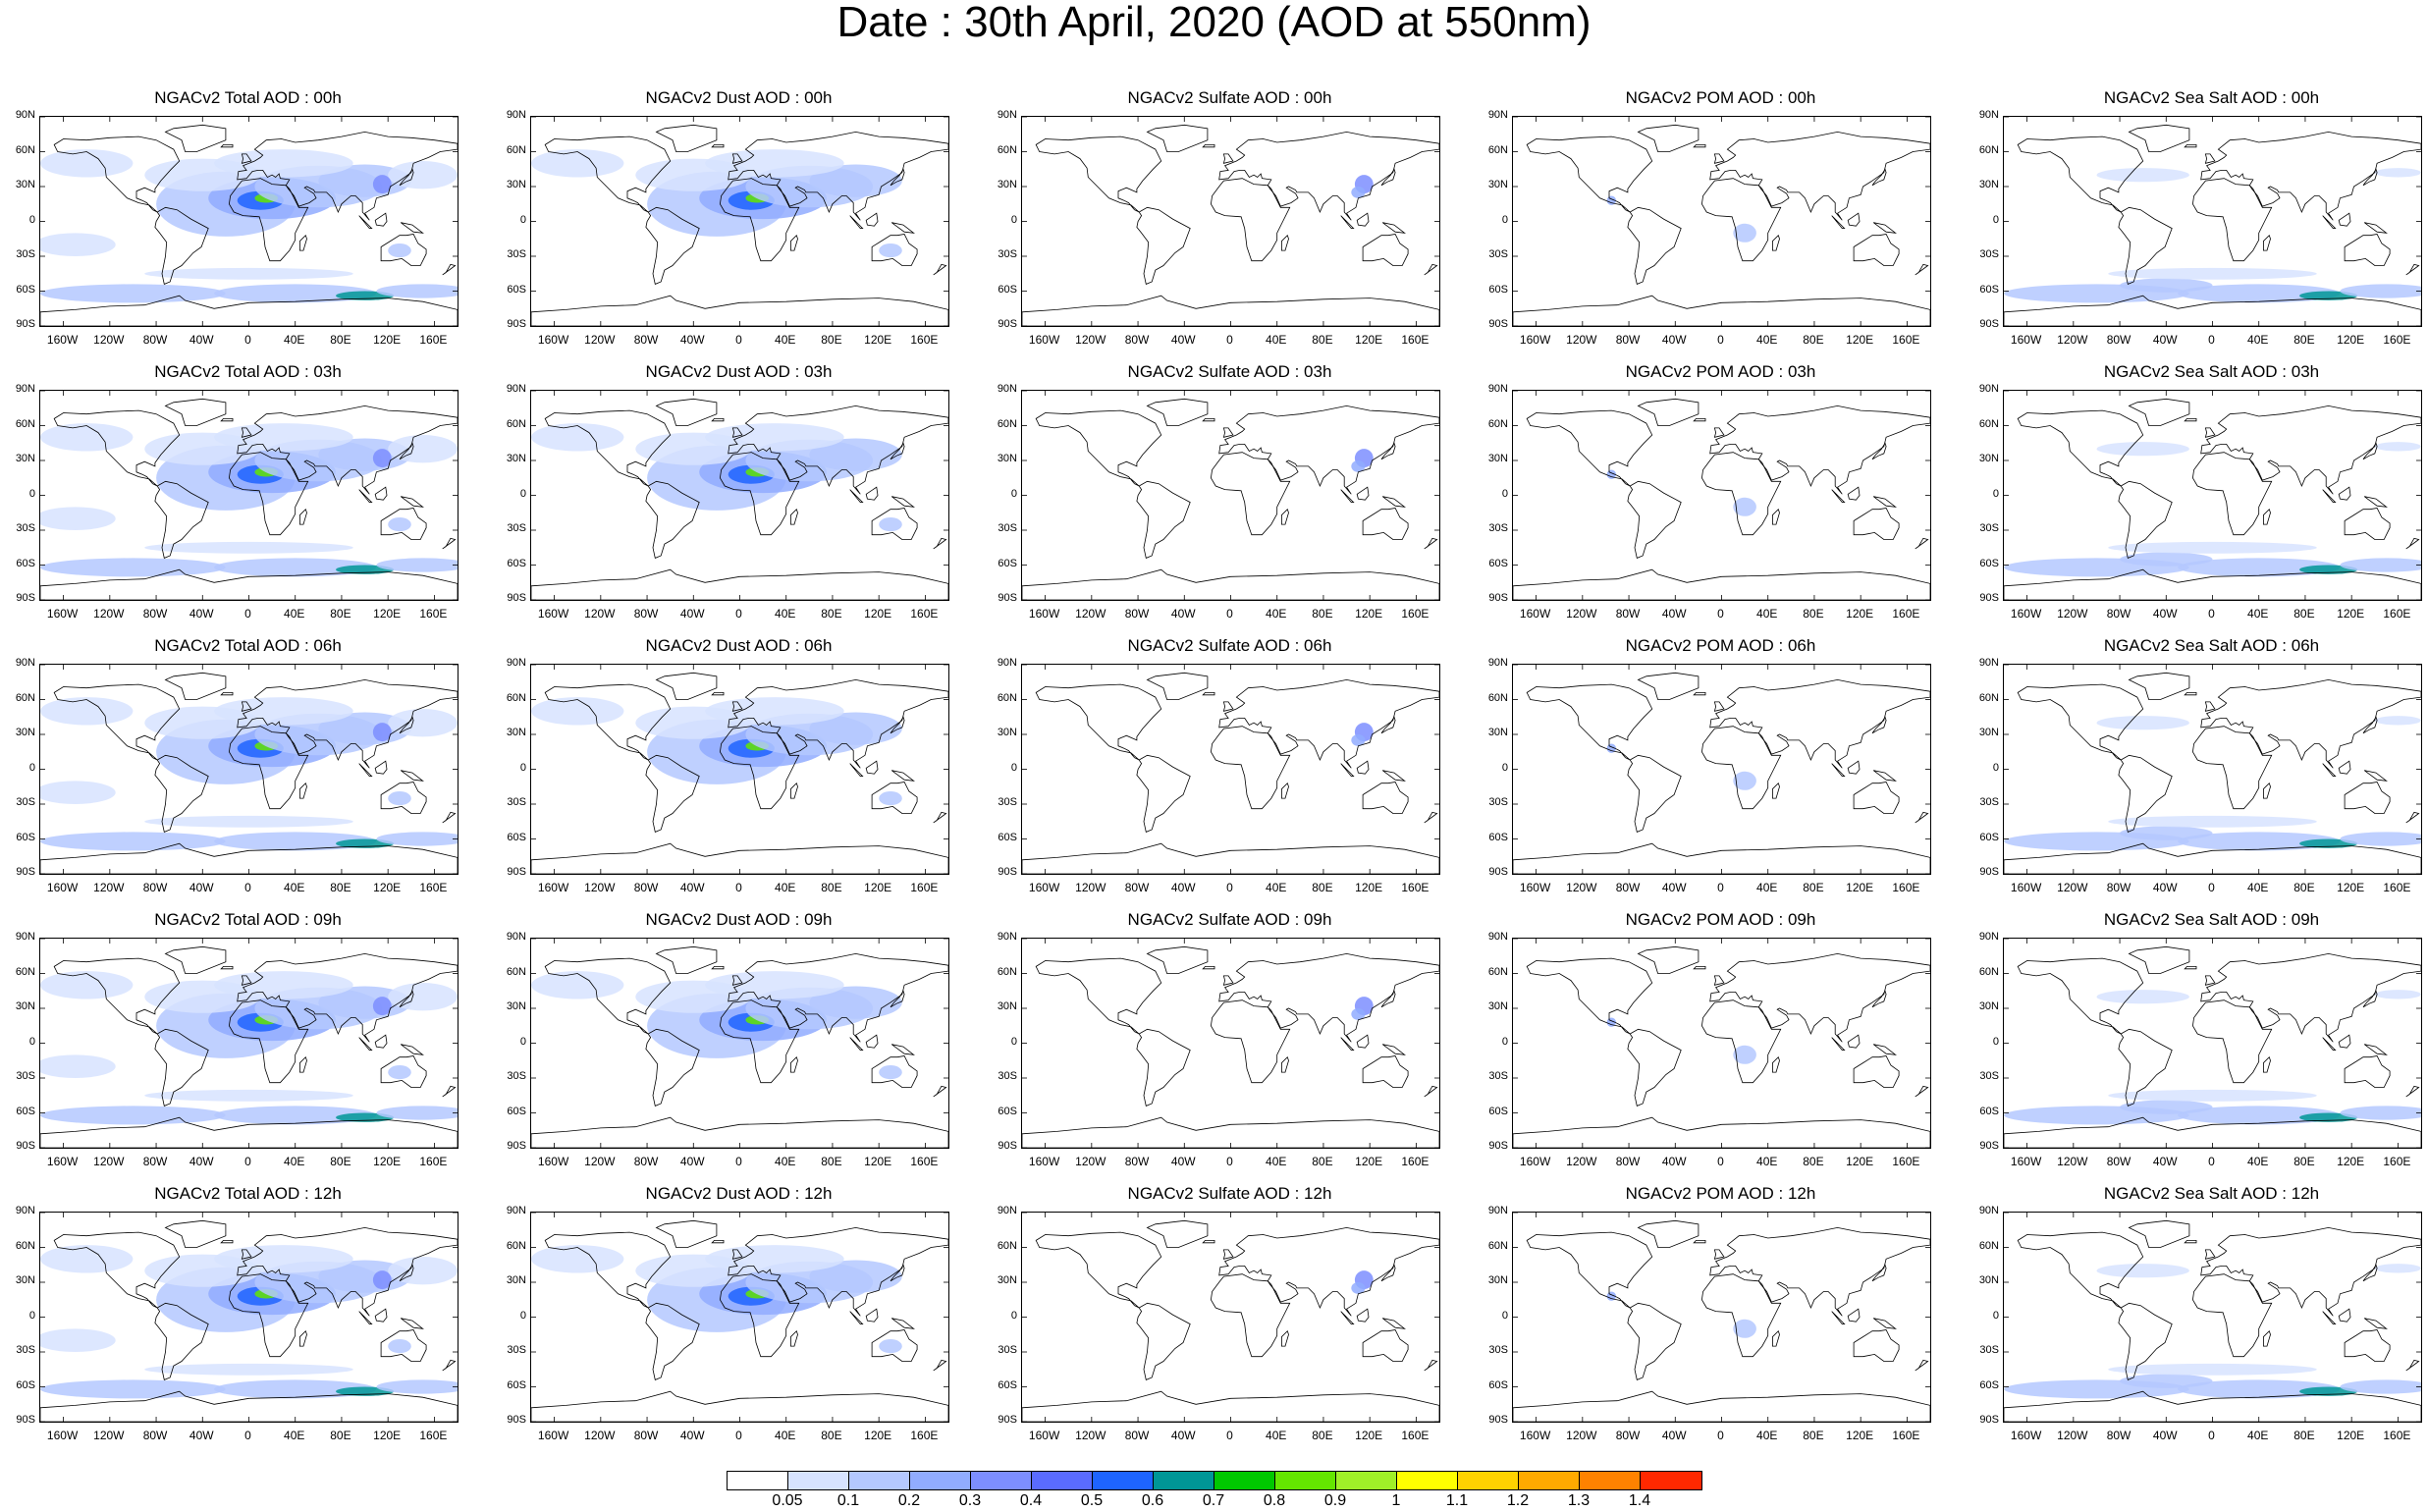 Image resolution: width=2428 pixels, height=1512 pixels. Describe the element at coordinates (739, 97) in the screenshot. I see `panel-title: NGACv2 Dust AOD : 00h` at that location.